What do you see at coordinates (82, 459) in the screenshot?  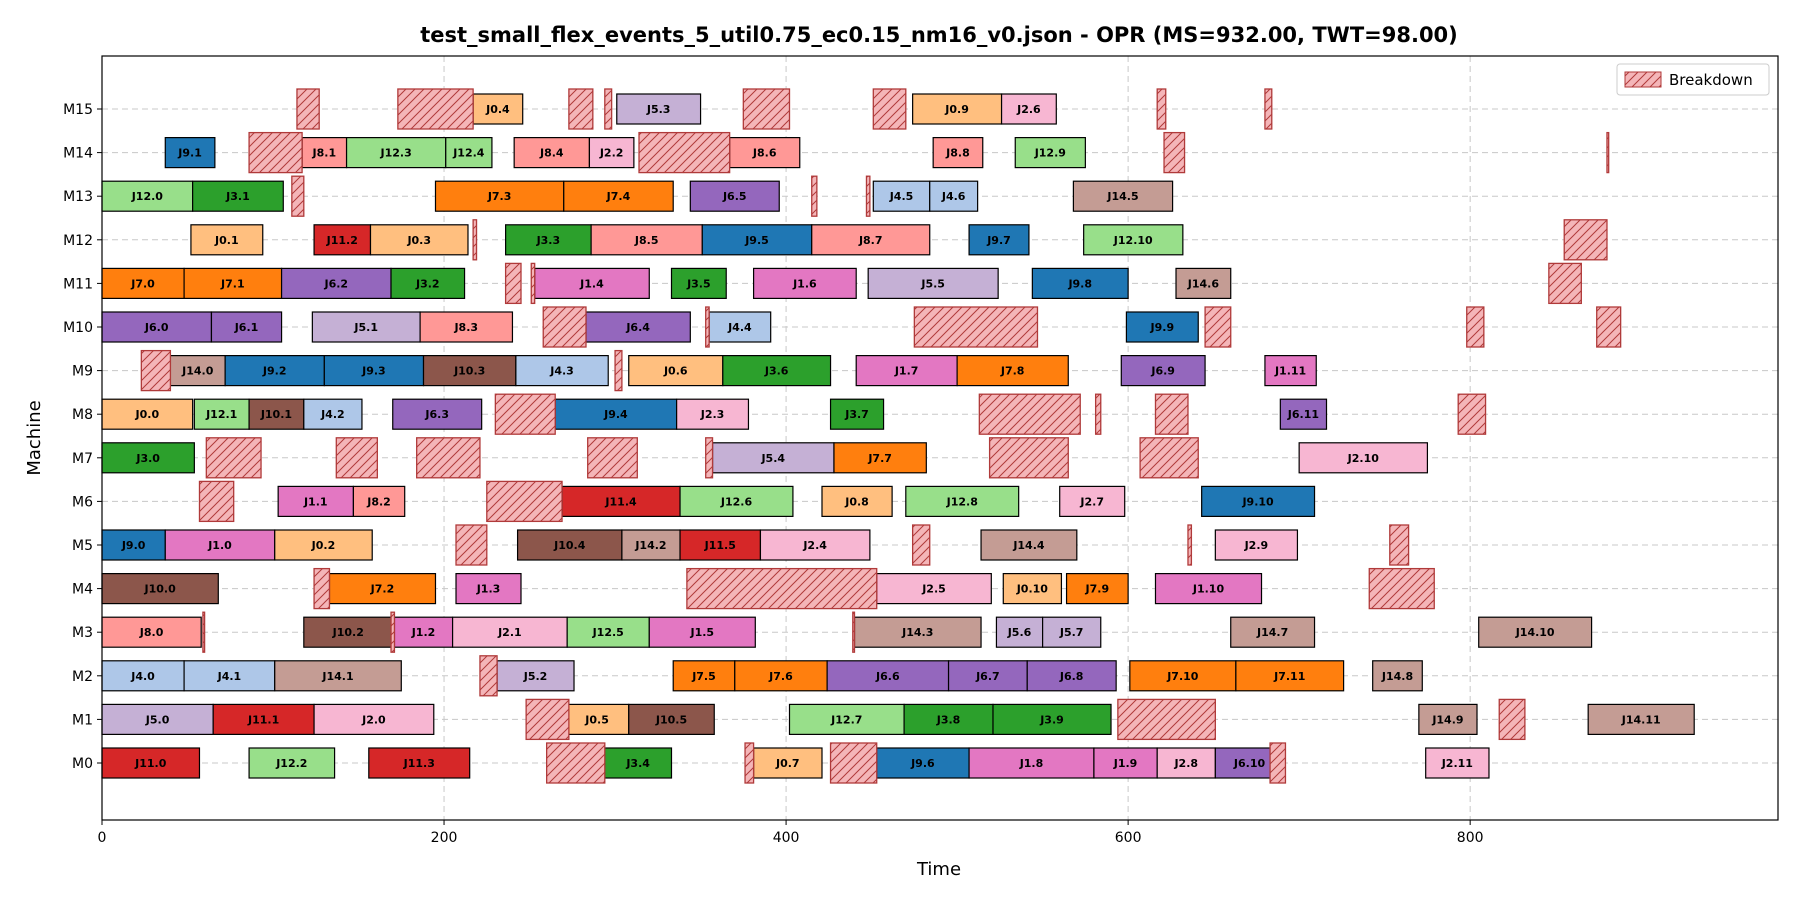 I see `y-tick-label-m7: M7` at bounding box center [82, 459].